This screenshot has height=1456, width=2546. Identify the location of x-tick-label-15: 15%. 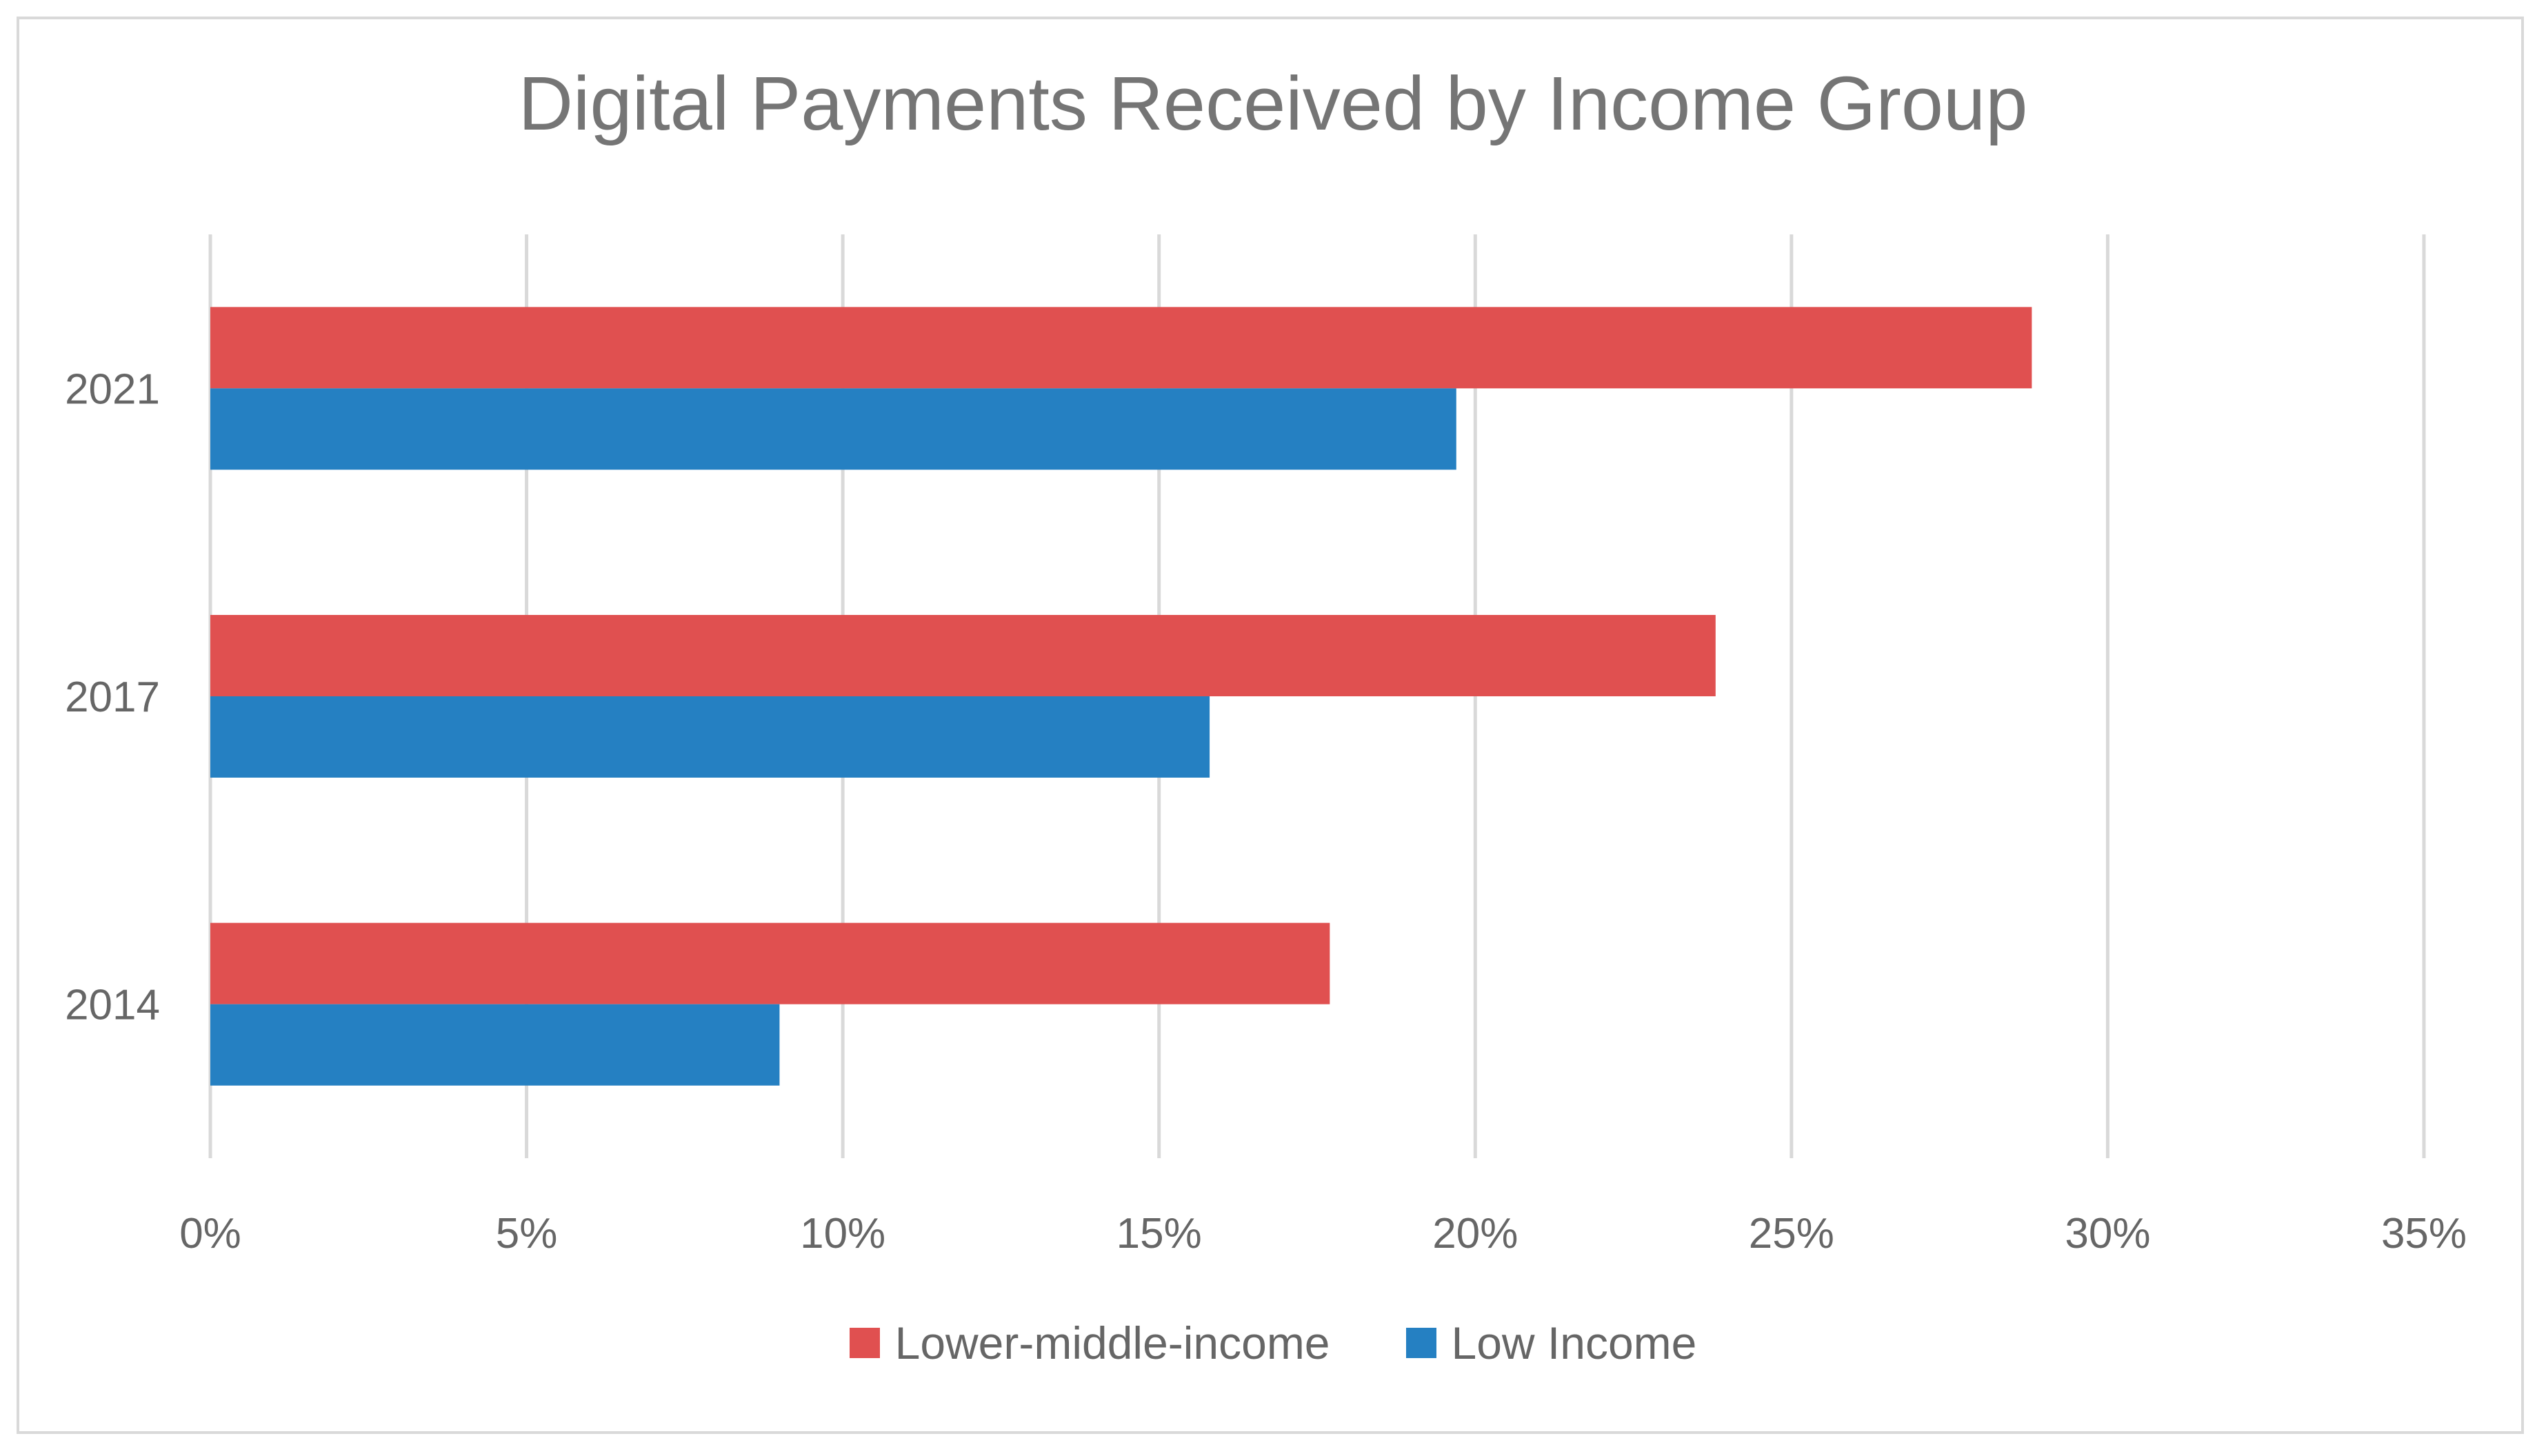
(1159, 1233).